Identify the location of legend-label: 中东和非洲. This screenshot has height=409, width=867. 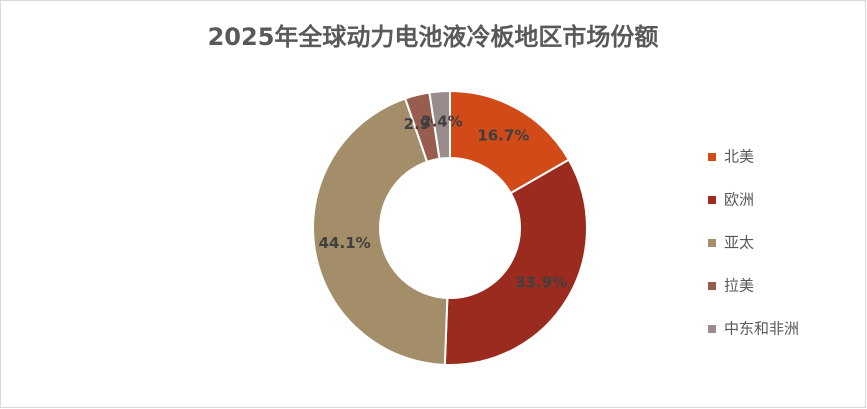
(761, 329).